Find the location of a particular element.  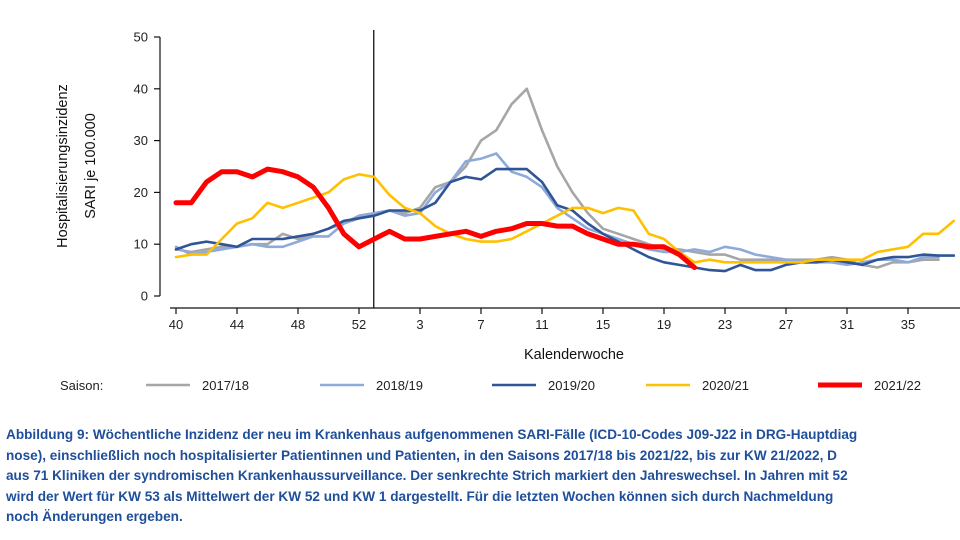

y-tick-label: 10 is located at coordinates (141, 244).